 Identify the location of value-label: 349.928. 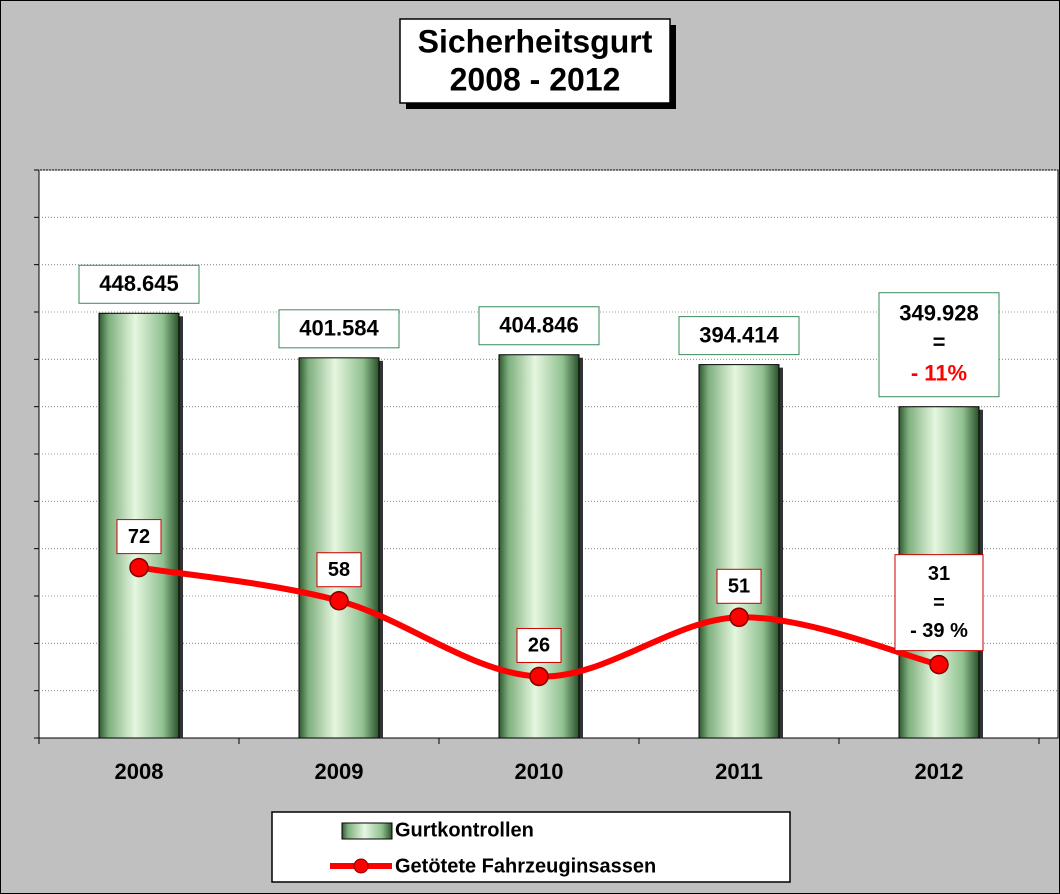
(939, 313).